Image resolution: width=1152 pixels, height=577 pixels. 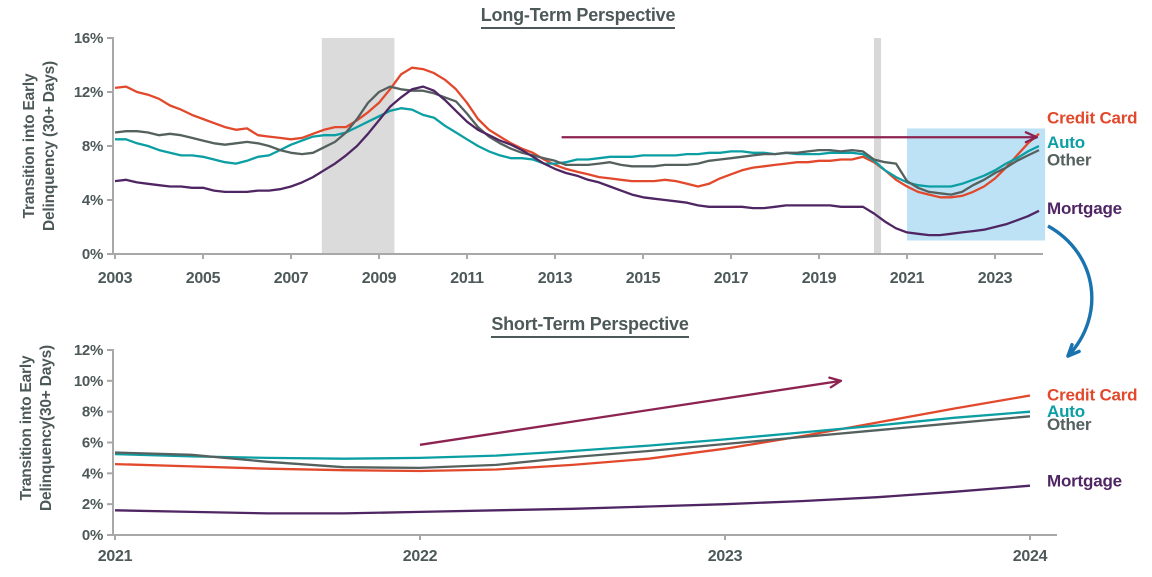 What do you see at coordinates (291, 278) in the screenshot?
I see `x-tick-label: 2007` at bounding box center [291, 278].